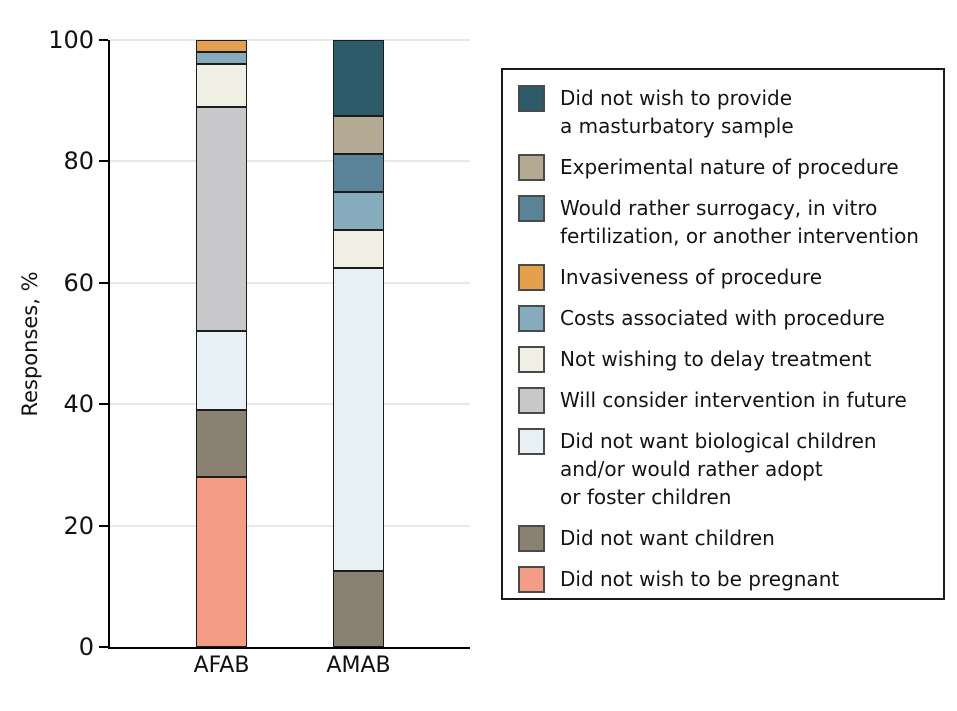 The height and width of the screenshot is (711, 957). I want to click on legend-label-line: Did not want children, so click(667, 538).